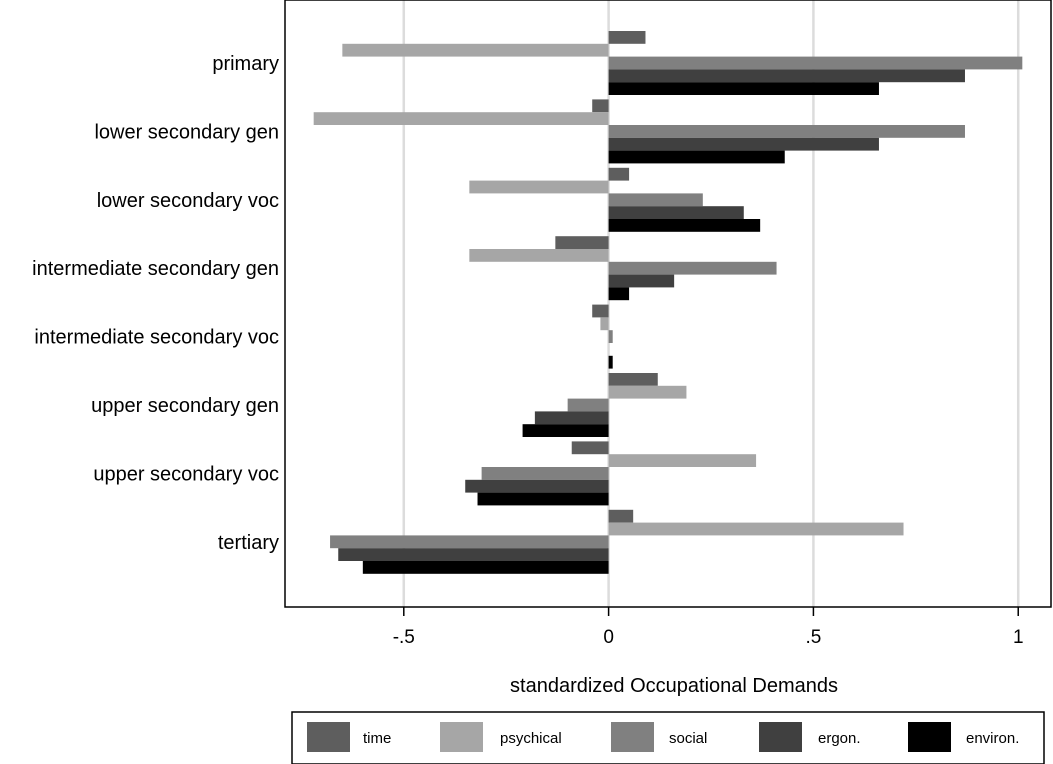 This screenshot has width=1053, height=764. What do you see at coordinates (248, 543) in the screenshot?
I see `category-label: tertiary` at bounding box center [248, 543].